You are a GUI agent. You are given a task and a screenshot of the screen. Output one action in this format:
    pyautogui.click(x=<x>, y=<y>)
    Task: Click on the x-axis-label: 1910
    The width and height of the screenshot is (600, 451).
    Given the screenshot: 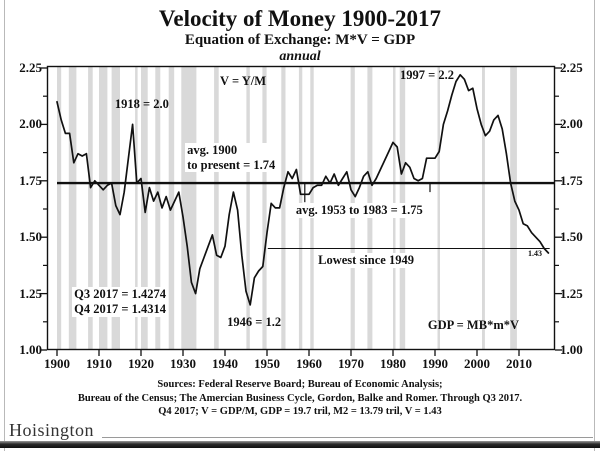 What is the action you would take?
    pyautogui.click(x=99, y=363)
    